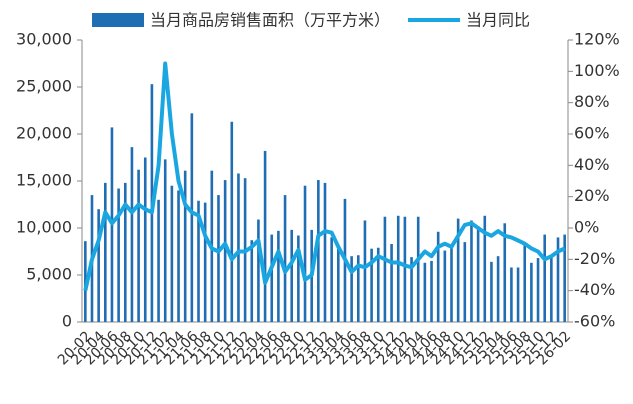 The width and height of the screenshot is (633, 404). Describe the element at coordinates (586, 227) in the screenshot. I see `y2-tick-label: 0%` at that location.